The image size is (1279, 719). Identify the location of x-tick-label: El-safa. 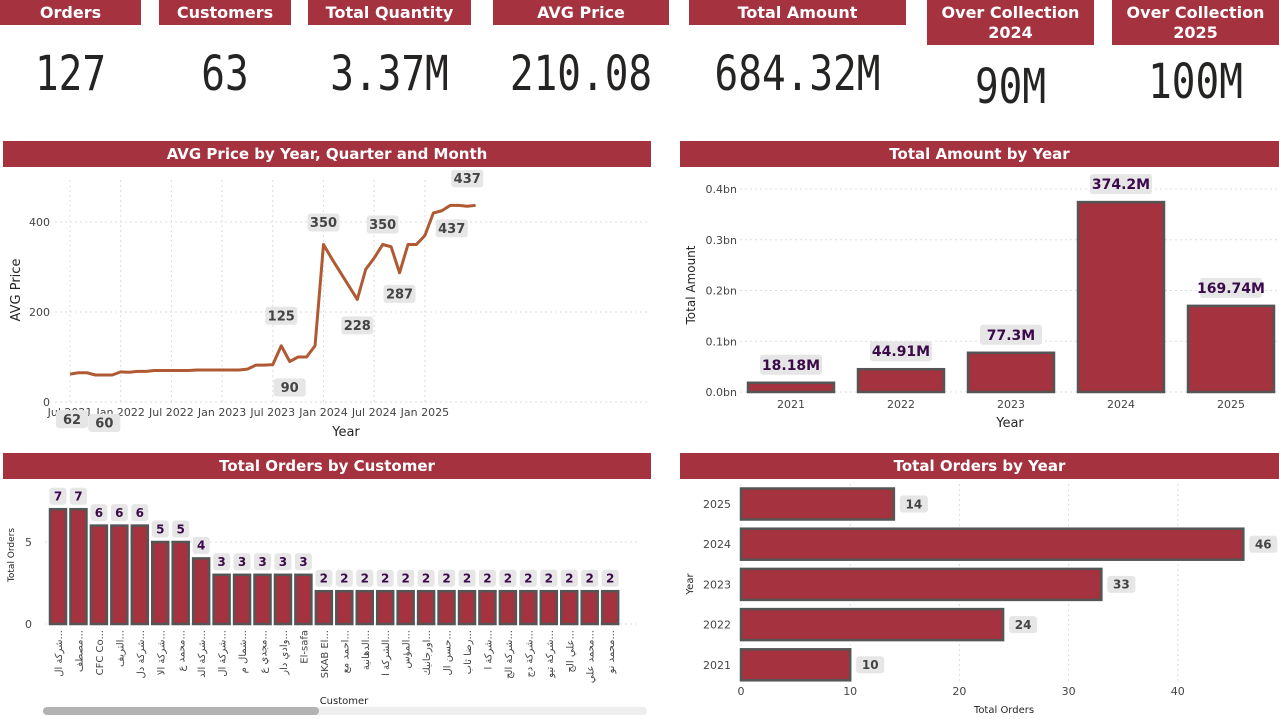
(304, 647).